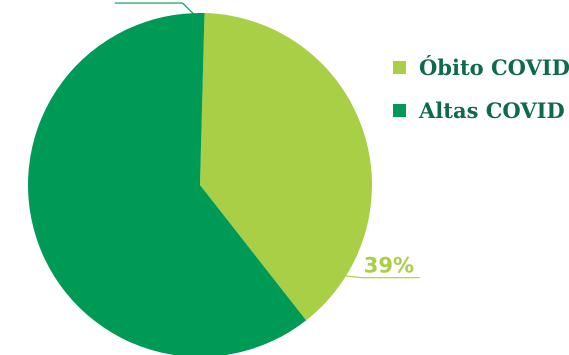 The image size is (569, 355). I want to click on legend-item-altas: Altas COVID, so click(481, 110).